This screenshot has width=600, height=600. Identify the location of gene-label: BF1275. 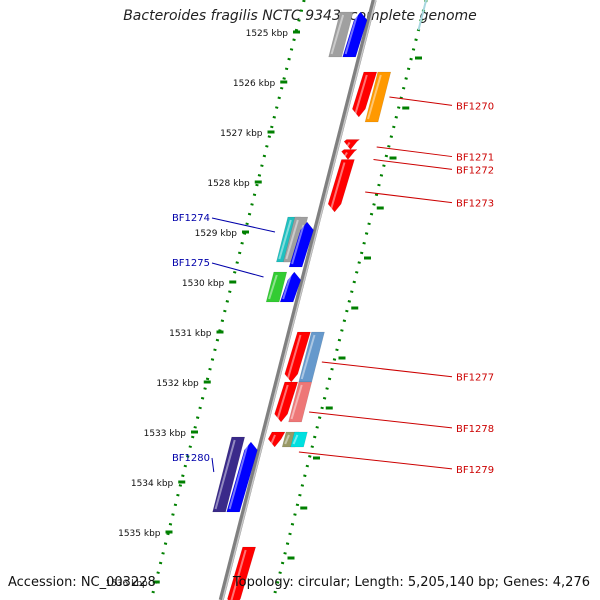
(191, 263).